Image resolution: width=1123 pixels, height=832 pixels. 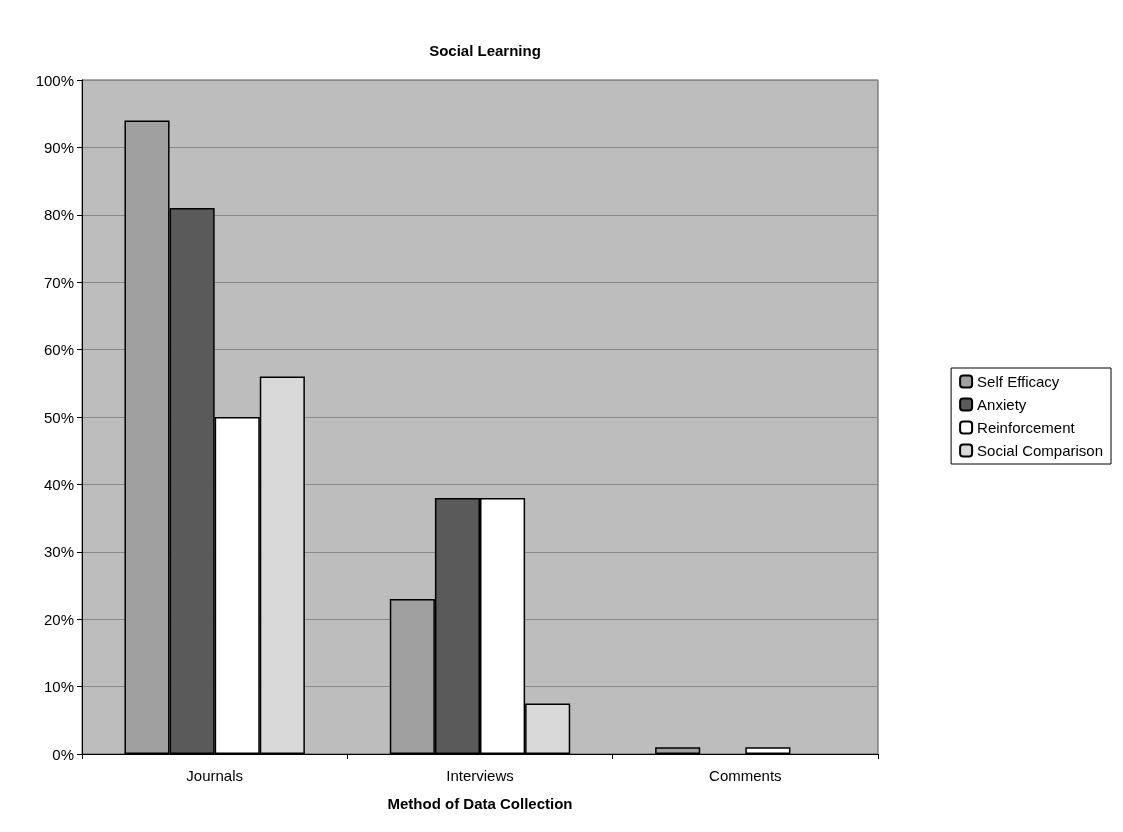 I want to click on legend-label: Self Efficacy, so click(x=1018, y=381).